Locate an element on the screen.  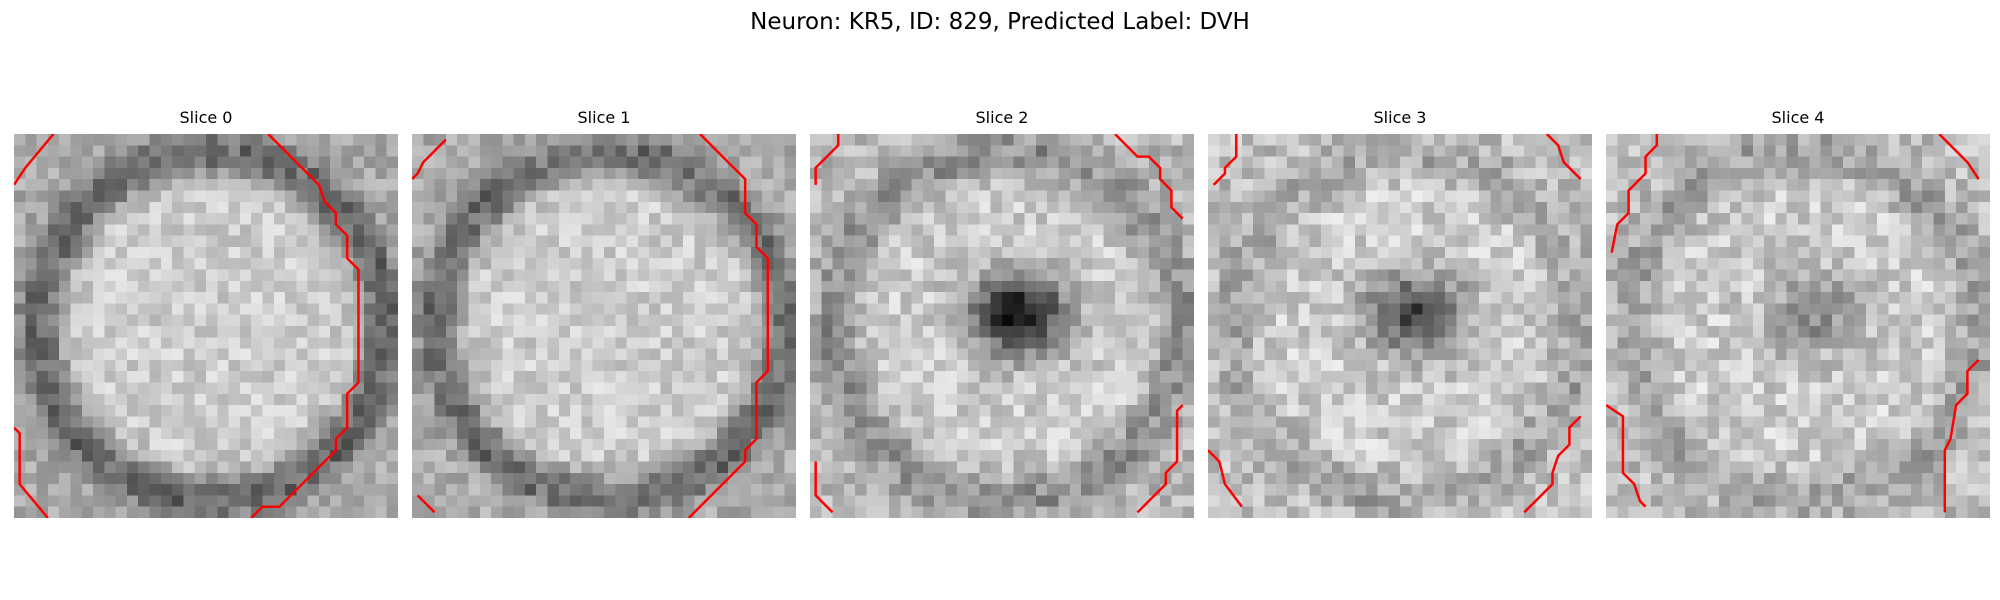
slice-1-image is located at coordinates (604, 326).